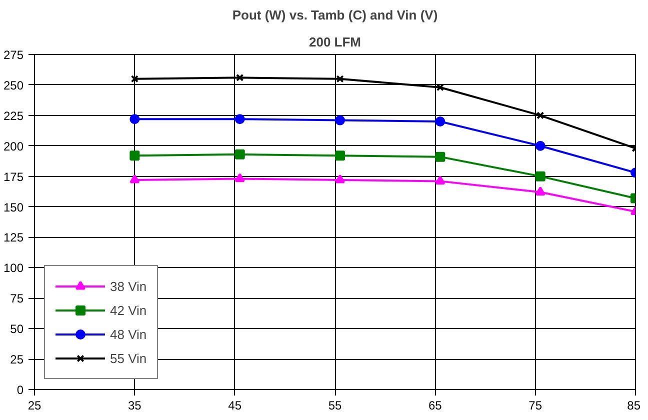  Describe the element at coordinates (35, 405) in the screenshot. I see `x-tick-label: 25` at that location.